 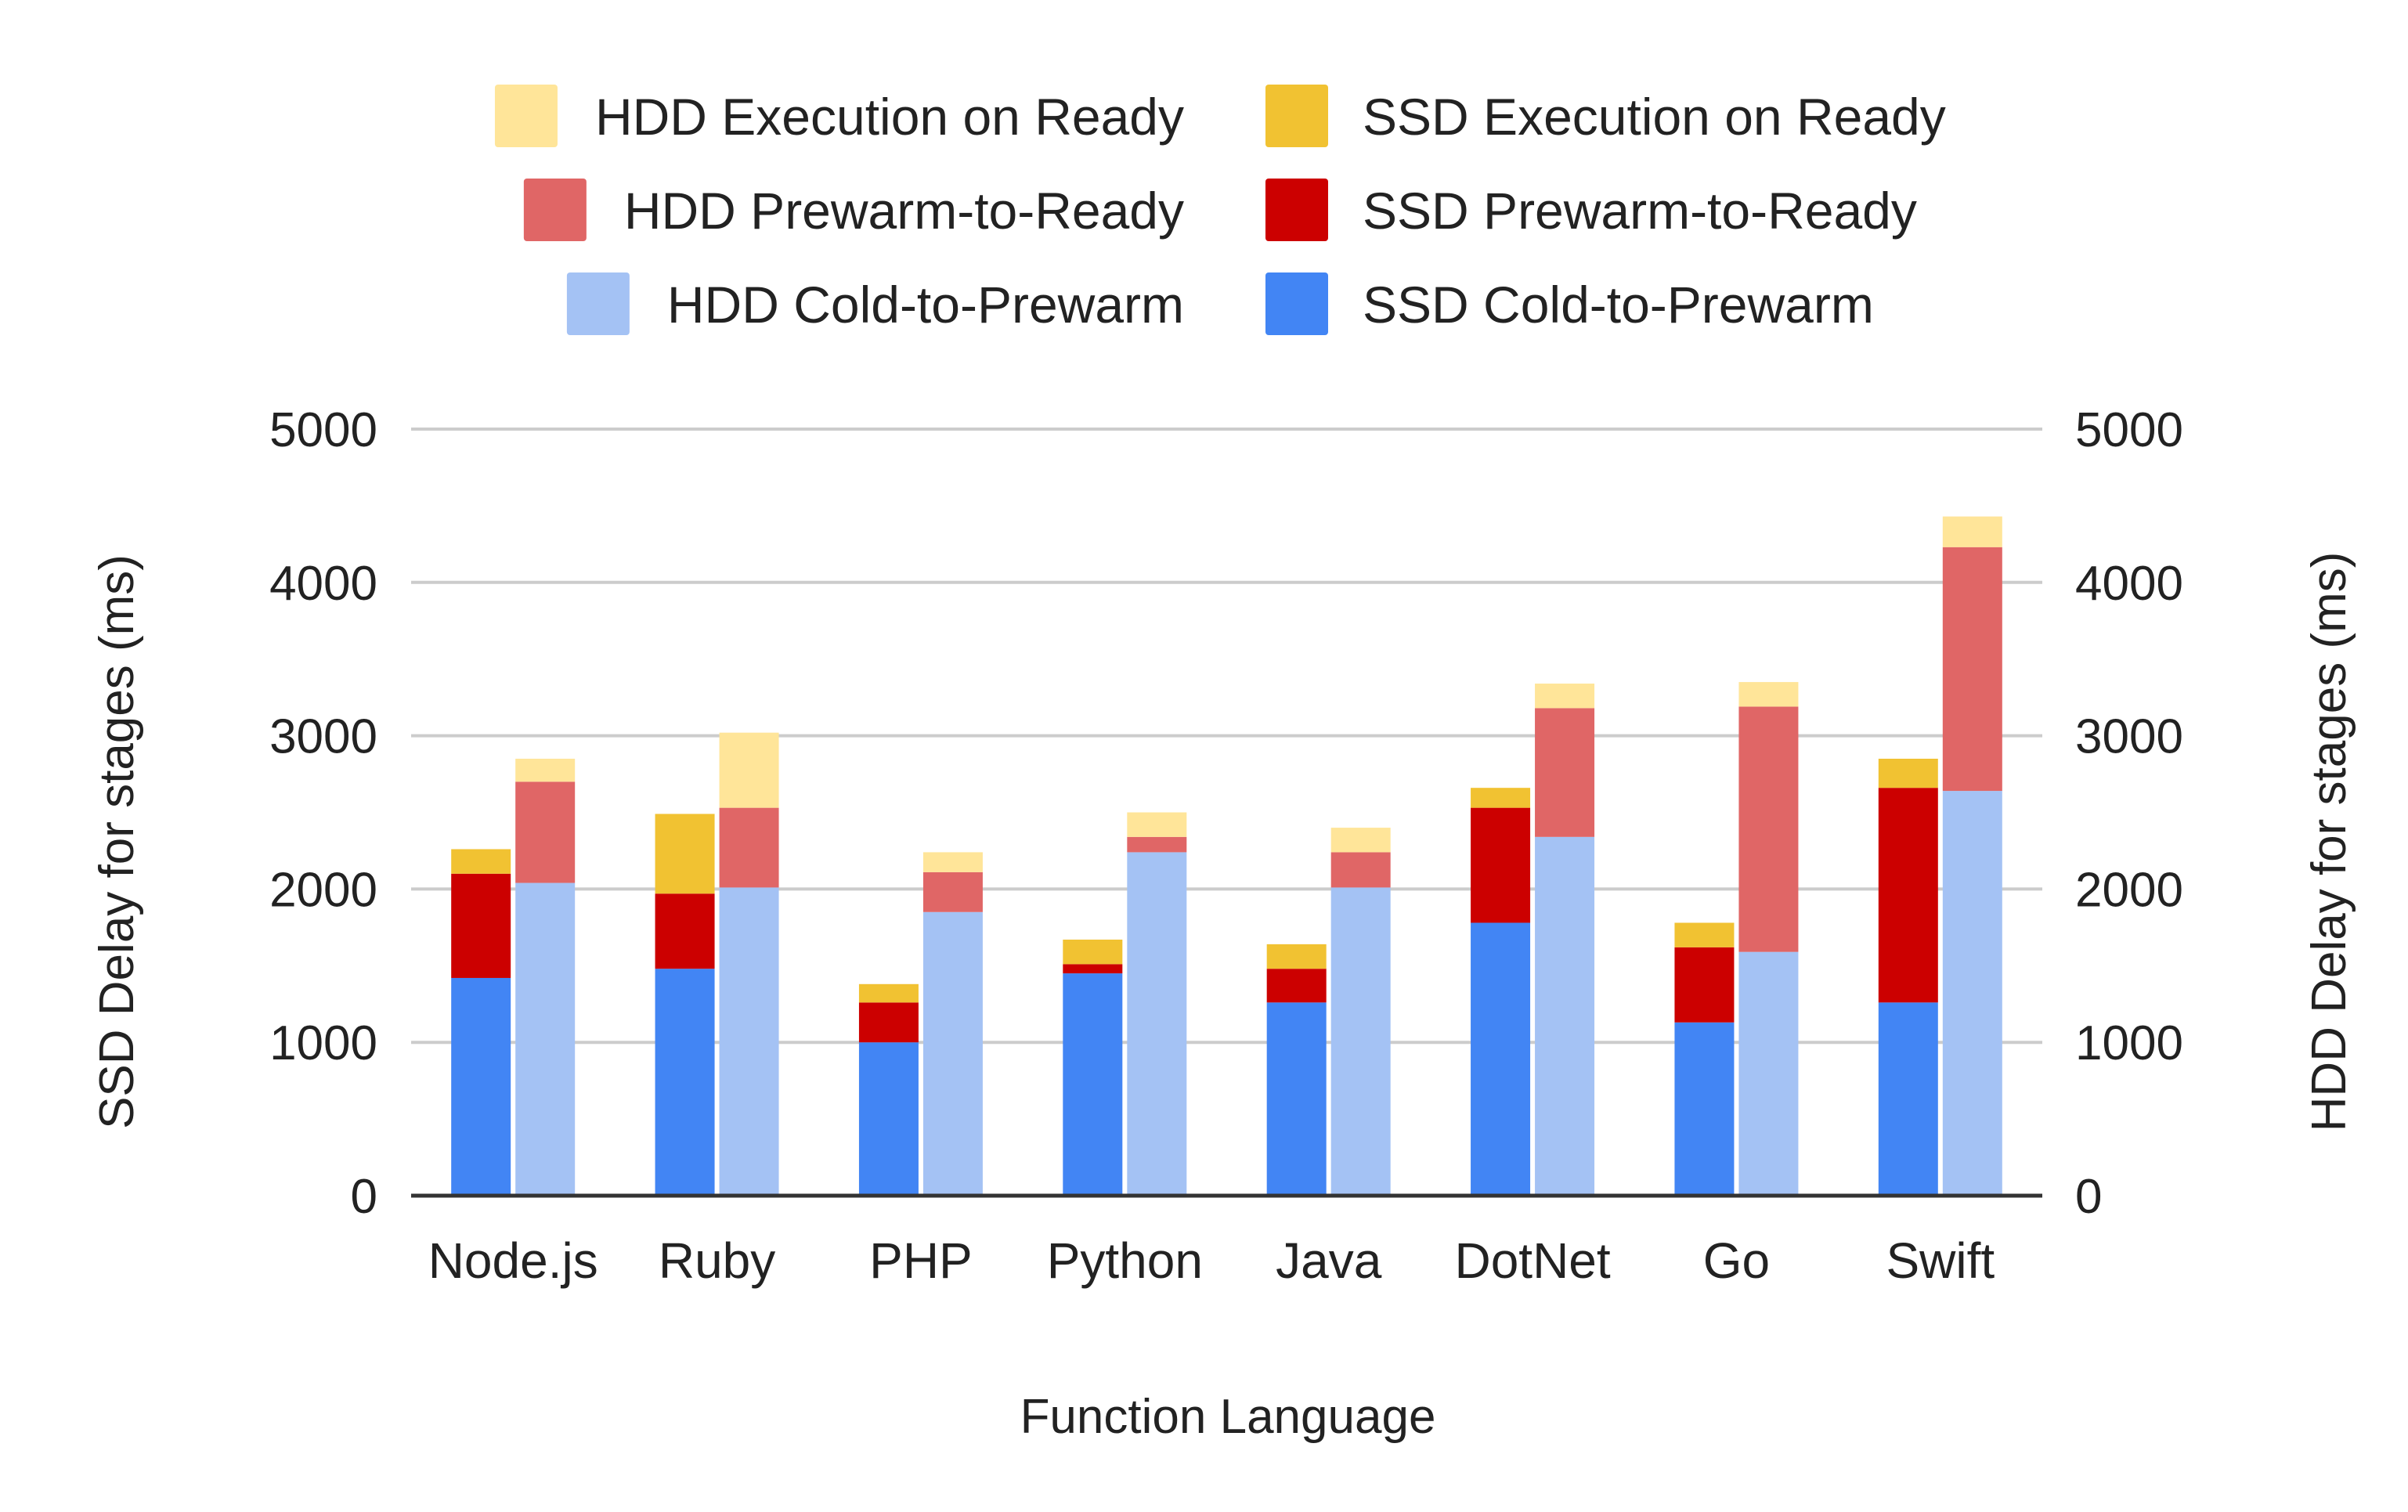 I want to click on y-axis-right-title: HDD Delay for stages (ms), so click(x=2329, y=842).